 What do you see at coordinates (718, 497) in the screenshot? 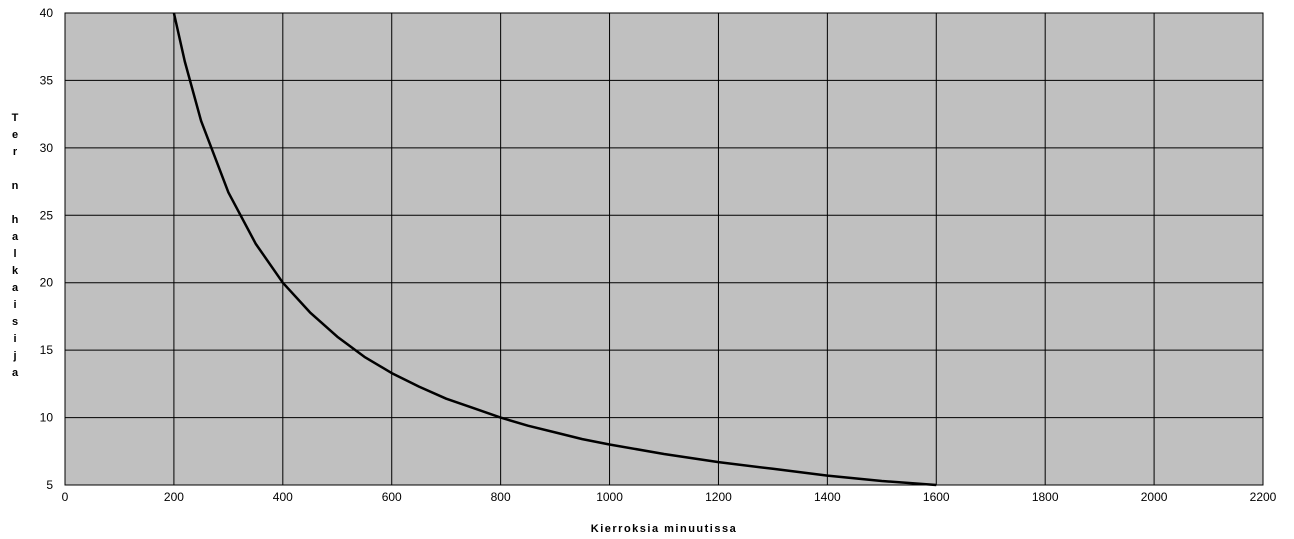
I see `x-tick-label: 1200` at bounding box center [718, 497].